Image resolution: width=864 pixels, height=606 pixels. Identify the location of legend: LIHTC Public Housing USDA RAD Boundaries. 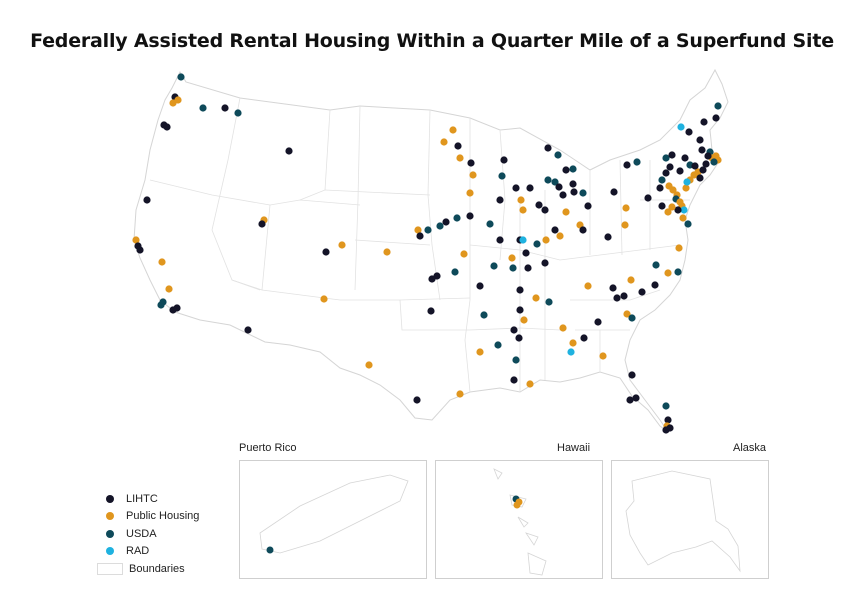
(148, 534).